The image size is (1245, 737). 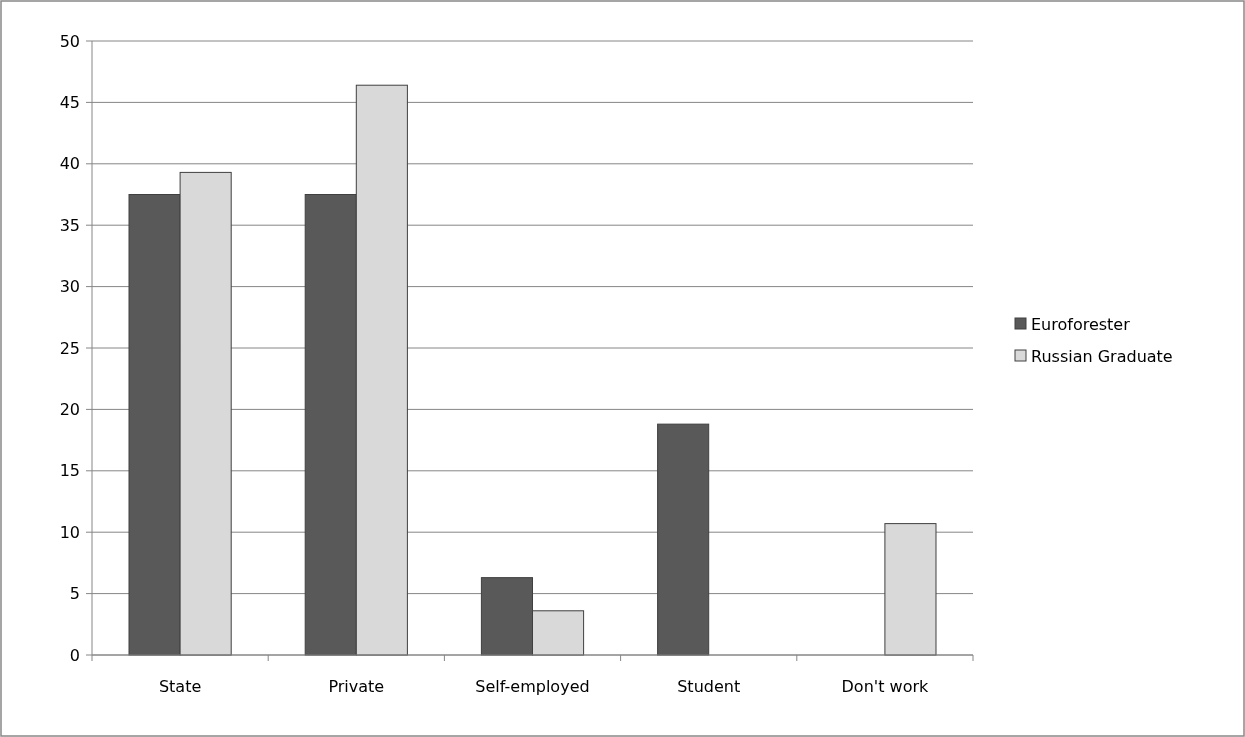 What do you see at coordinates (74, 655) in the screenshot?
I see `y-tick-label: 0` at bounding box center [74, 655].